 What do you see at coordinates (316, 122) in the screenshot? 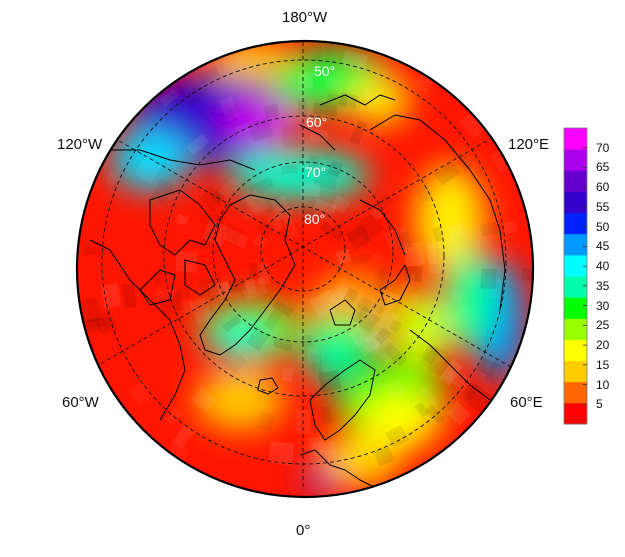
I see `lat-label: 60°` at bounding box center [316, 122].